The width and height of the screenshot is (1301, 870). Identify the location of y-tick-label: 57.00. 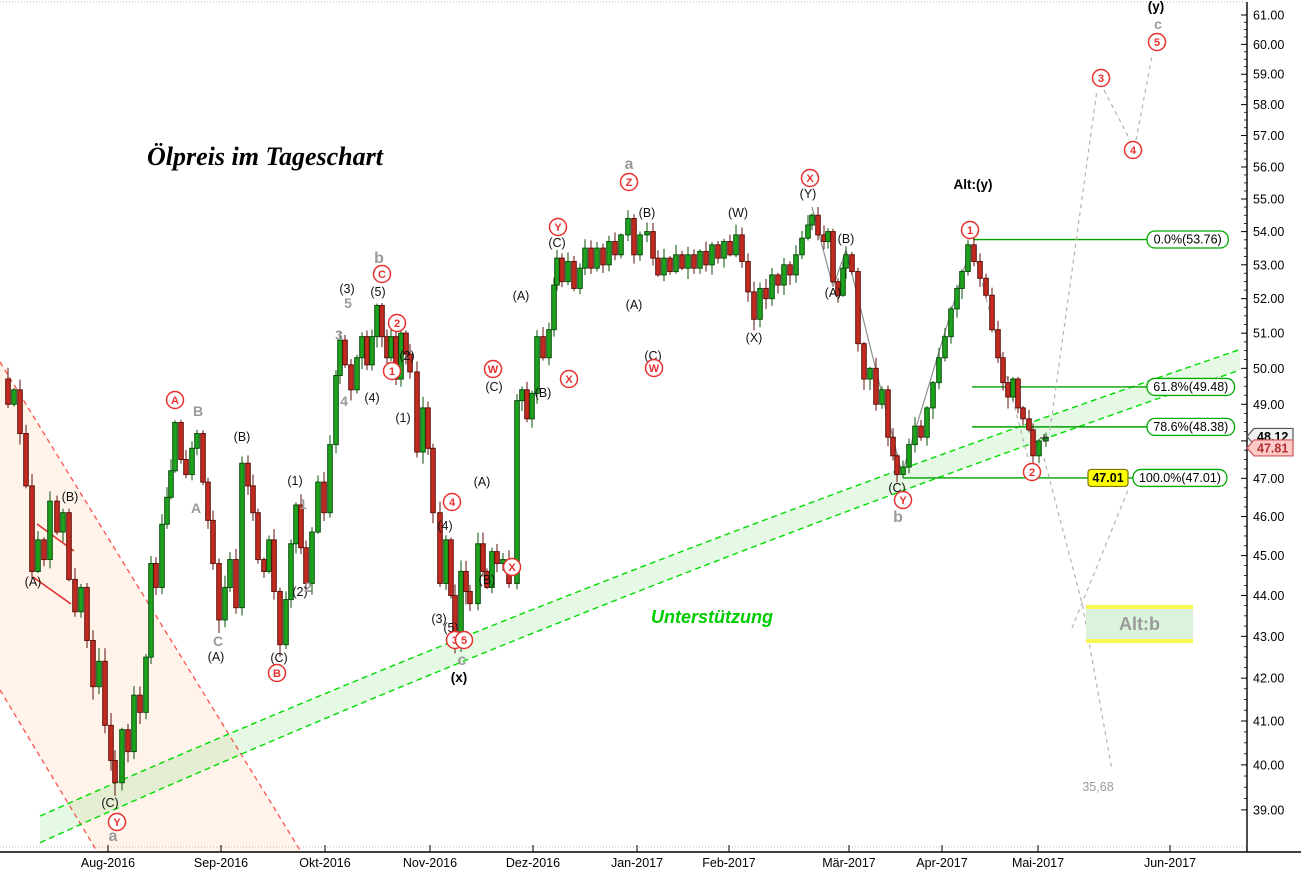
(1268, 136).